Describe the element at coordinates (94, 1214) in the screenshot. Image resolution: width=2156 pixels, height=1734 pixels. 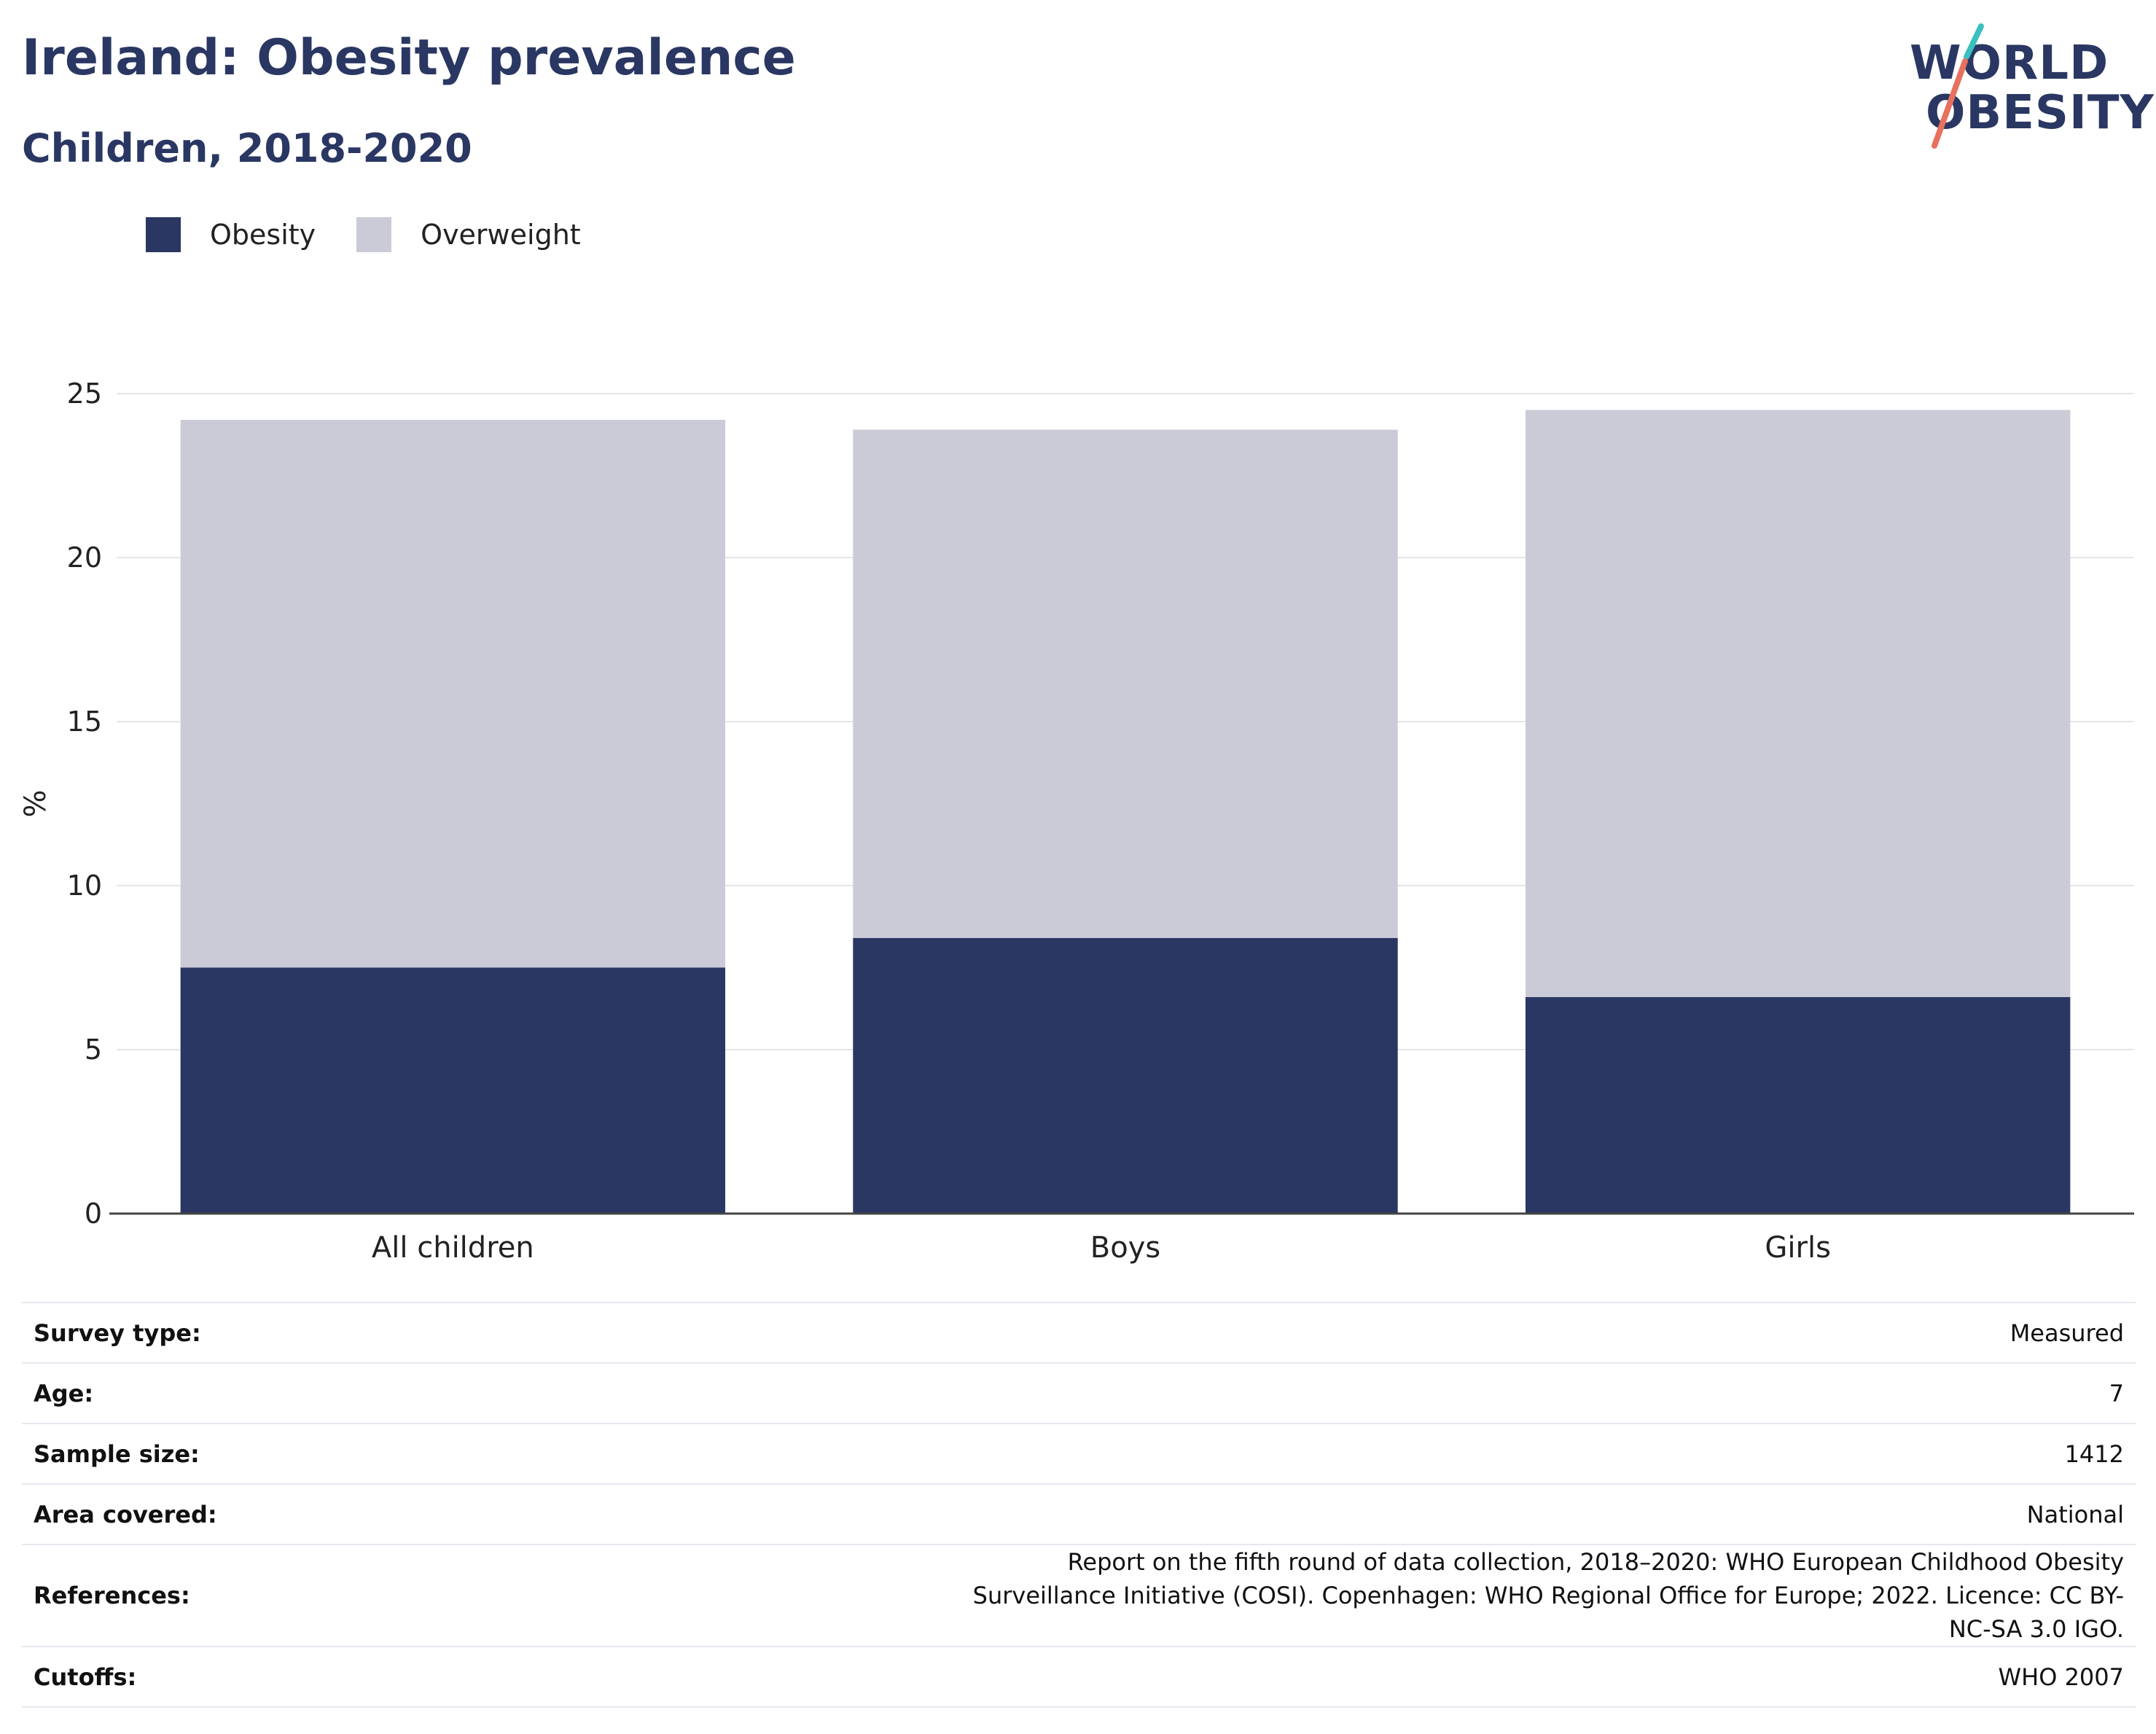
I see `y-tick-label: 0` at that location.